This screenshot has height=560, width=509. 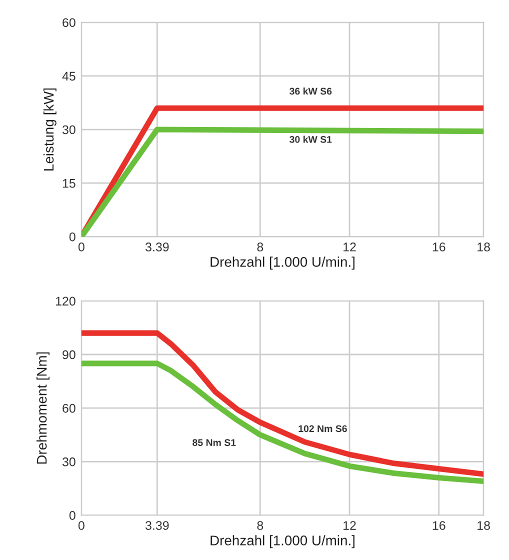 What do you see at coordinates (322, 428) in the screenshot?
I see `annotation: 102 Nm S6` at bounding box center [322, 428].